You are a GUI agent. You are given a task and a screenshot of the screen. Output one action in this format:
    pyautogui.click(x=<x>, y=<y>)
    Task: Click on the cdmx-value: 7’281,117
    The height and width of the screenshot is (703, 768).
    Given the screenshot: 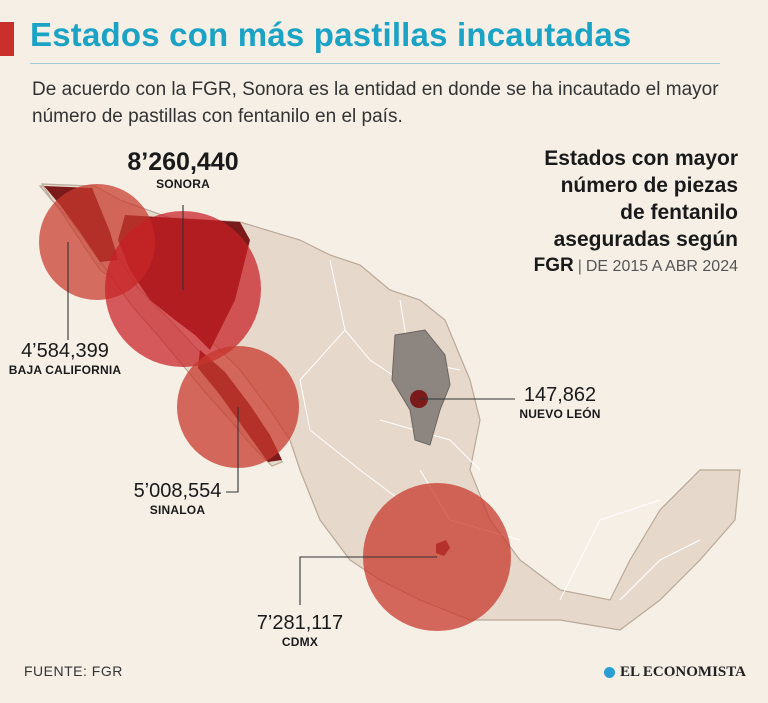 What is the action you would take?
    pyautogui.click(x=300, y=623)
    